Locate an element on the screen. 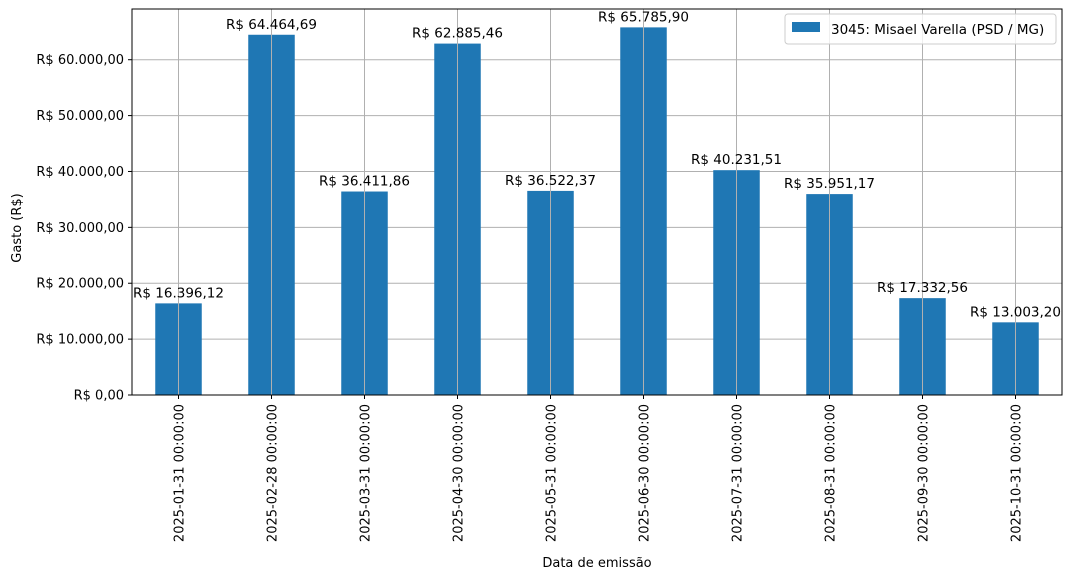 The image size is (1072, 580). legend-frame is located at coordinates (920, 29).